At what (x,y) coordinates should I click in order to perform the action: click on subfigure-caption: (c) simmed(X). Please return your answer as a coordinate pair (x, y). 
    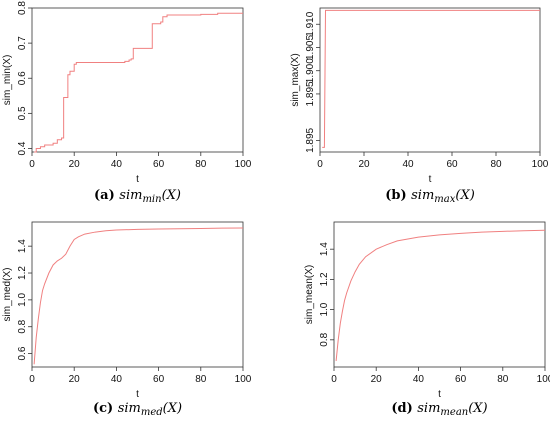
    Looking at the image, I should click on (137, 409).